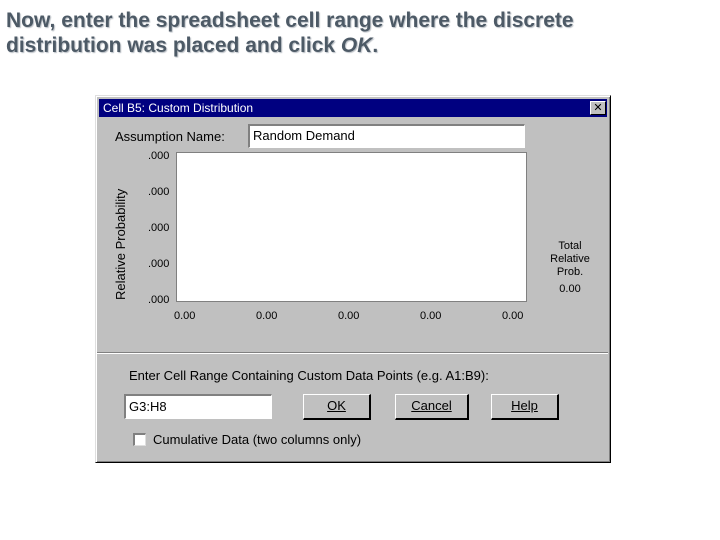 The height and width of the screenshot is (540, 720). Describe the element at coordinates (173, 45) in the screenshot. I see `slide-title-line-2-text: distribution was placed and click` at that location.